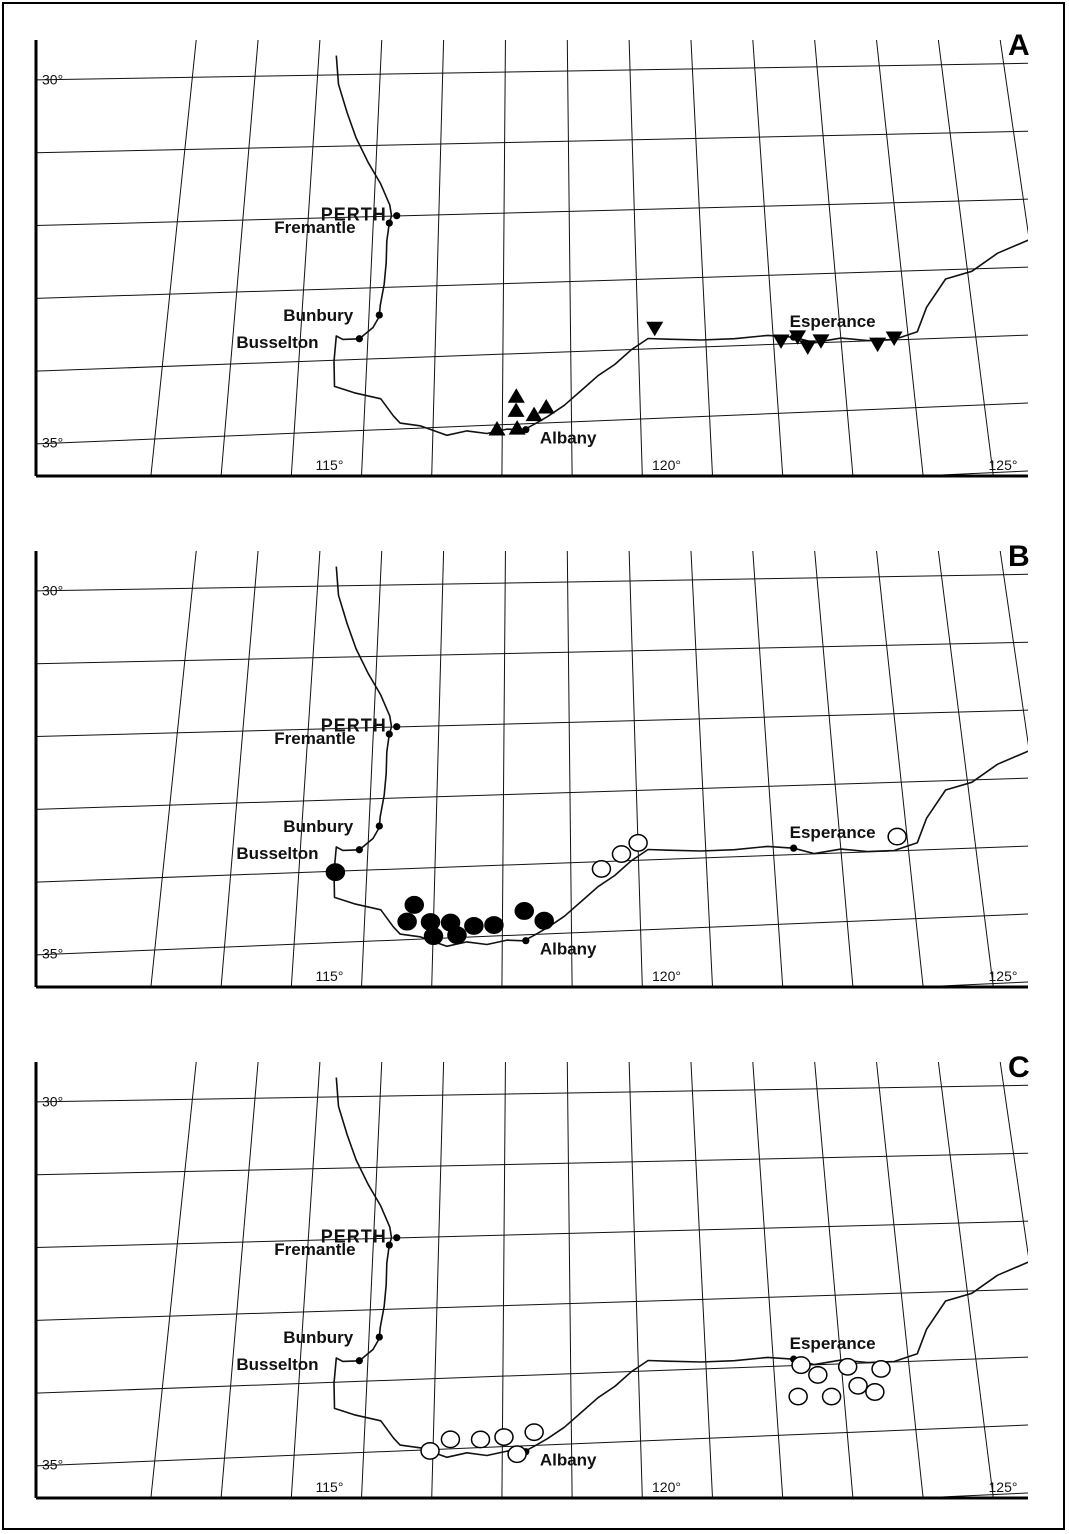  Describe the element at coordinates (1019, 556) in the screenshot. I see `panel-letter: B` at that location.